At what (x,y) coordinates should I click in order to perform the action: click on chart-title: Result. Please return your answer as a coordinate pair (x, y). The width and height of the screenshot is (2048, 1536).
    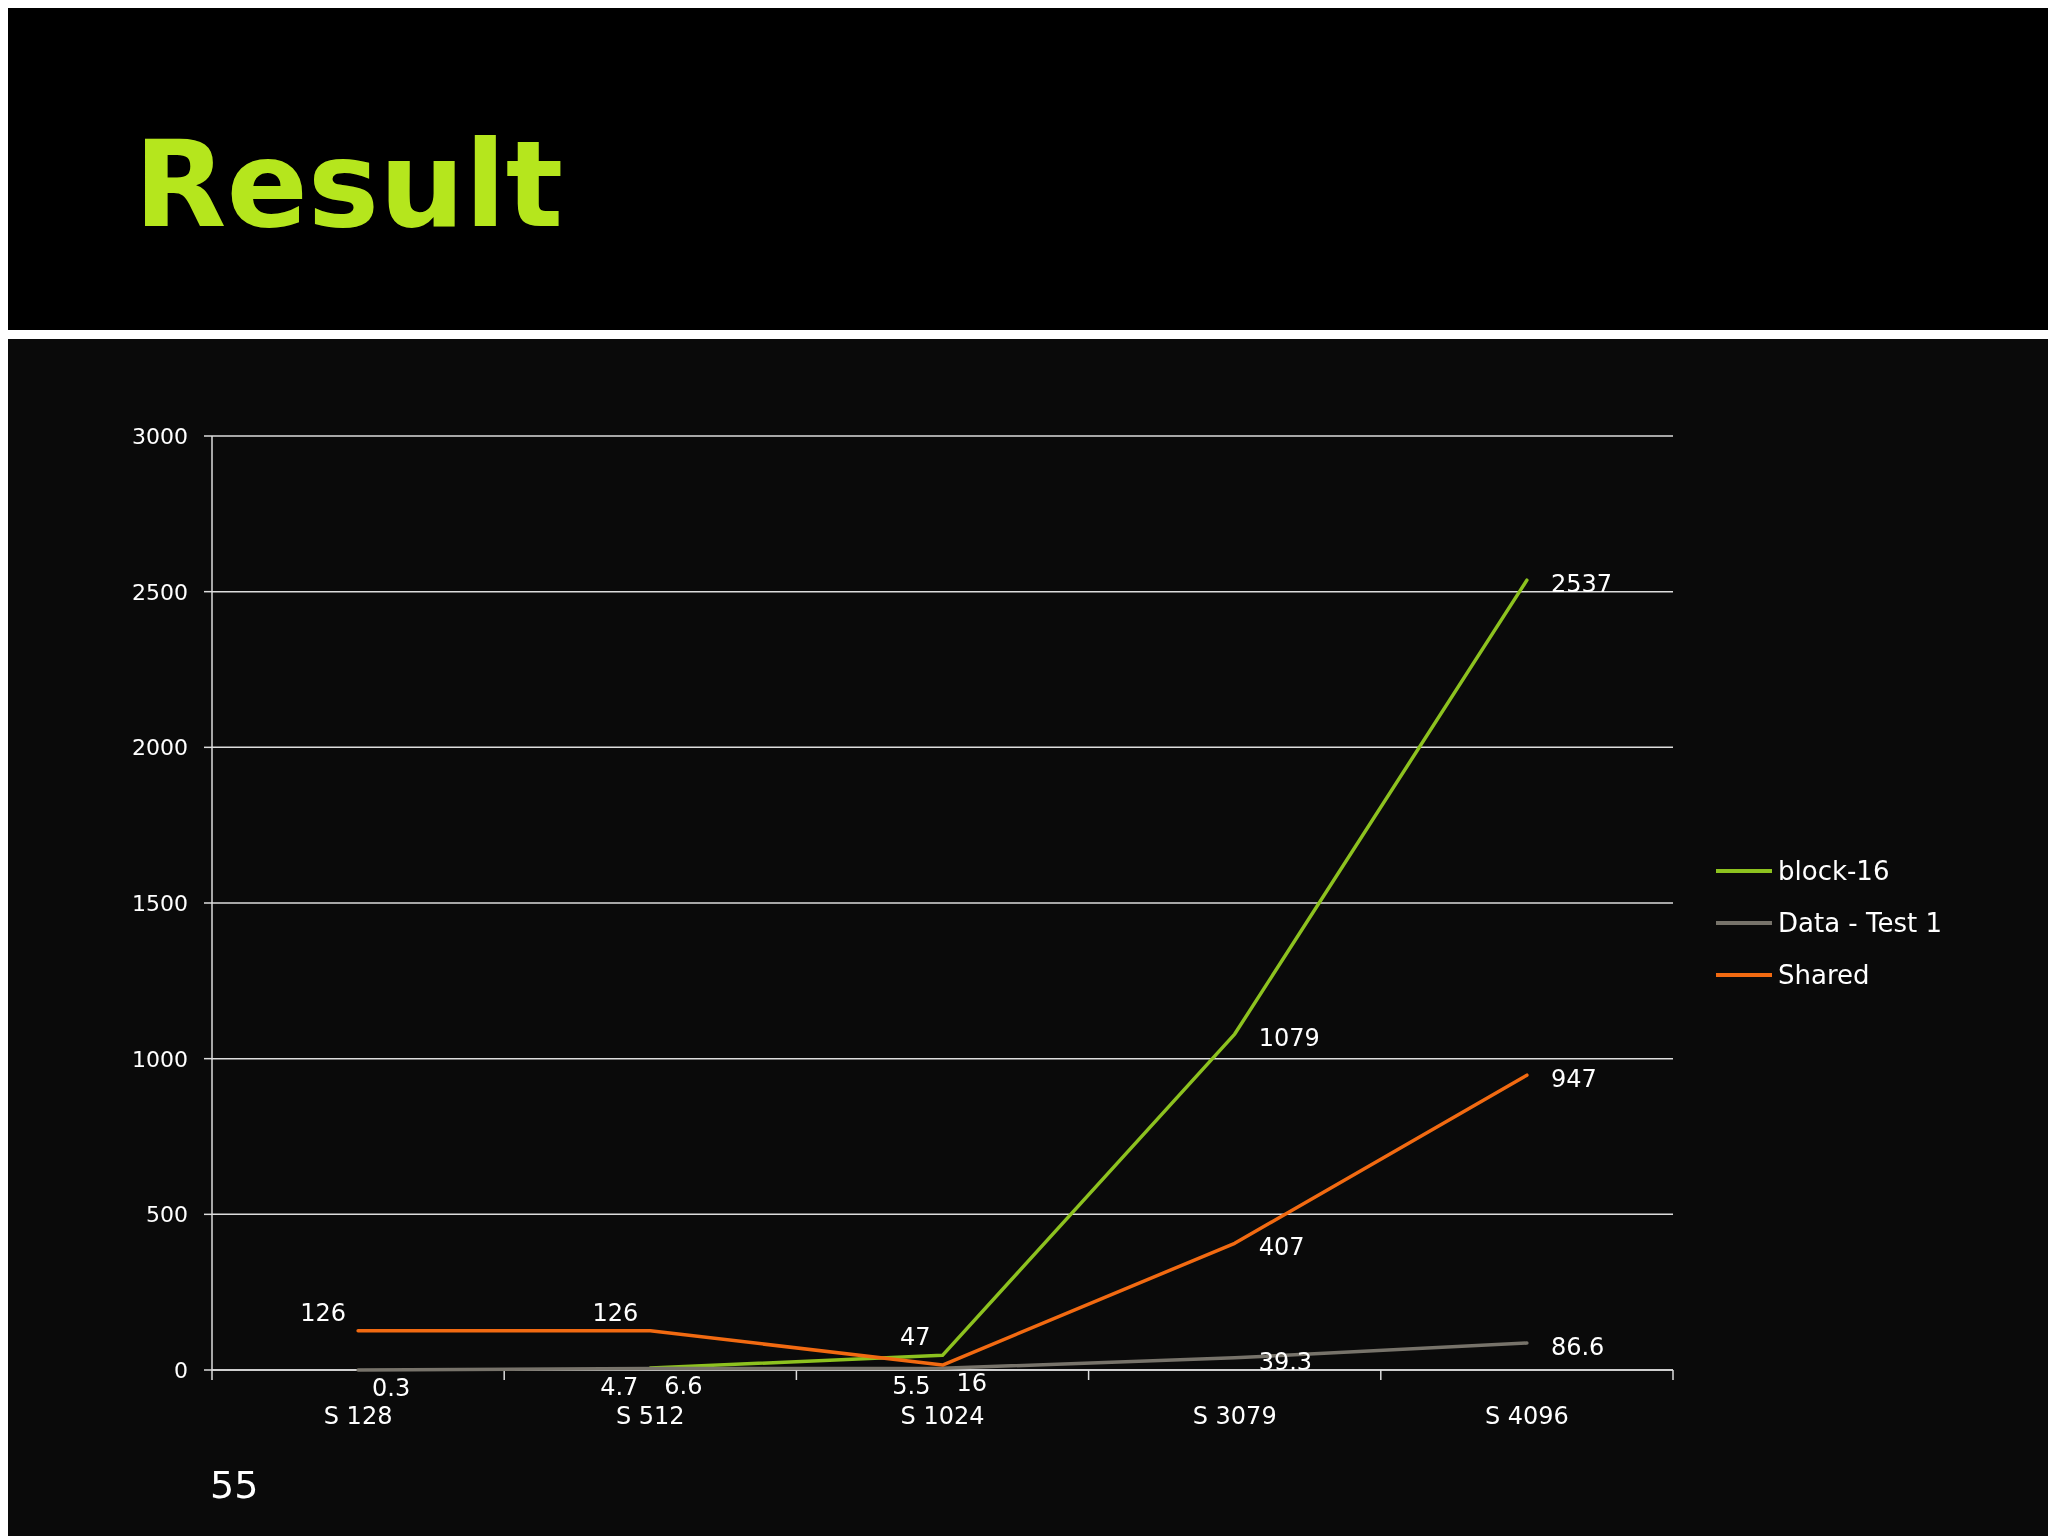
    Looking at the image, I should click on (349, 184).